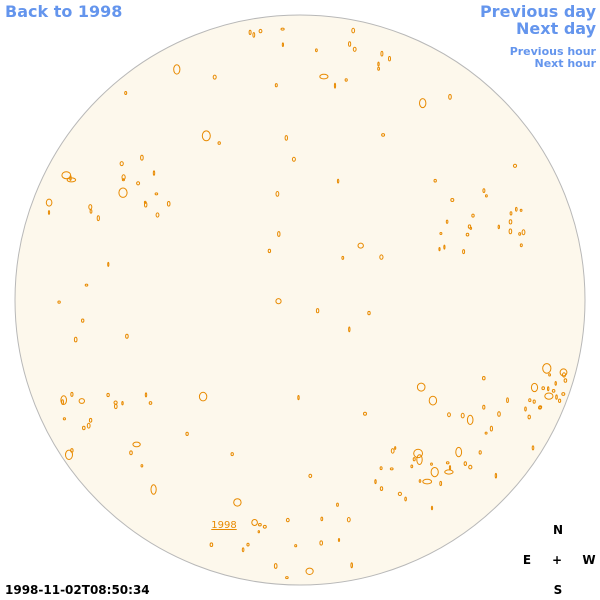 The height and width of the screenshot is (600, 600). I want to click on compass-center: +, so click(557, 560).